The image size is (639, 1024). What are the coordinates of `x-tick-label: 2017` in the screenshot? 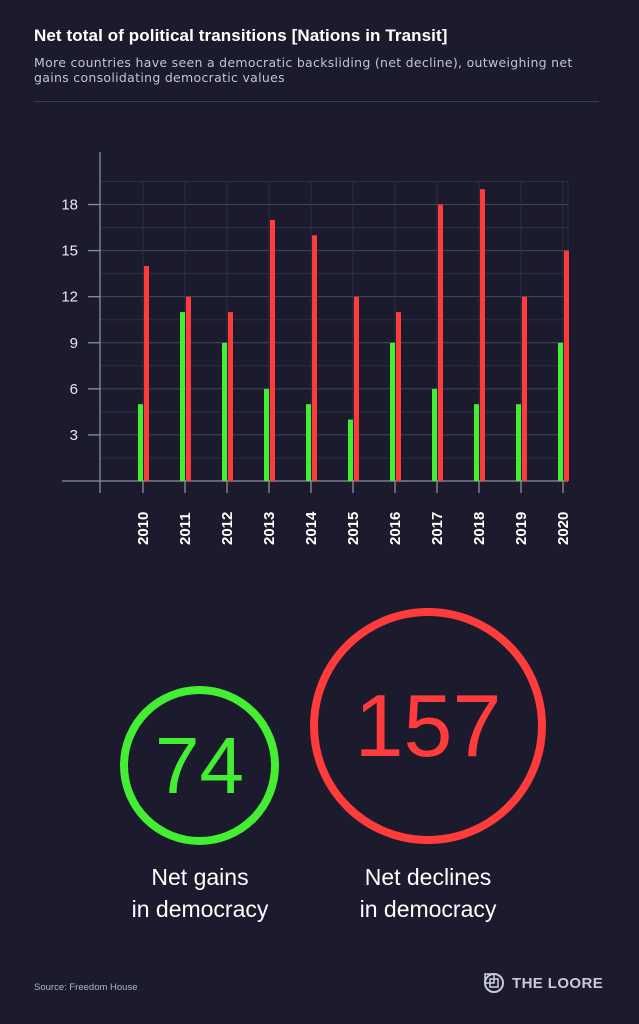 It's located at (437, 528).